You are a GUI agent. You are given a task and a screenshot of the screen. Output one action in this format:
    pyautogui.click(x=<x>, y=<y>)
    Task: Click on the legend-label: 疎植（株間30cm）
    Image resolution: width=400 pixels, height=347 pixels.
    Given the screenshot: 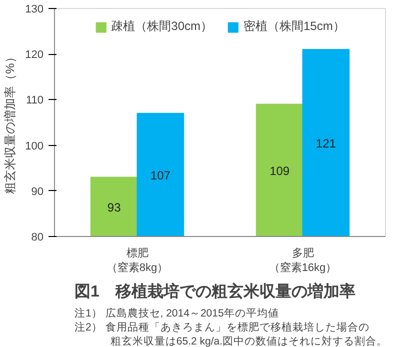 What is the action you would take?
    pyautogui.click(x=161, y=26)
    